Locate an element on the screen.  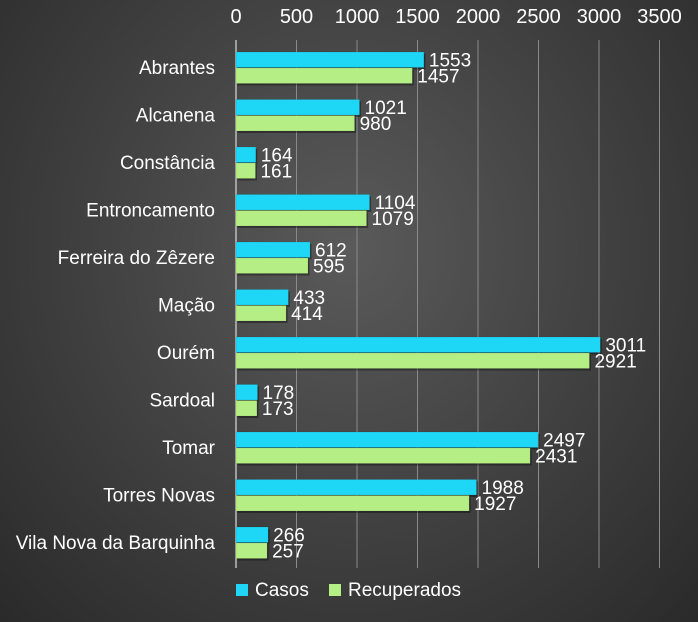
data-label-casos-macao: 433 is located at coordinates (309, 298).